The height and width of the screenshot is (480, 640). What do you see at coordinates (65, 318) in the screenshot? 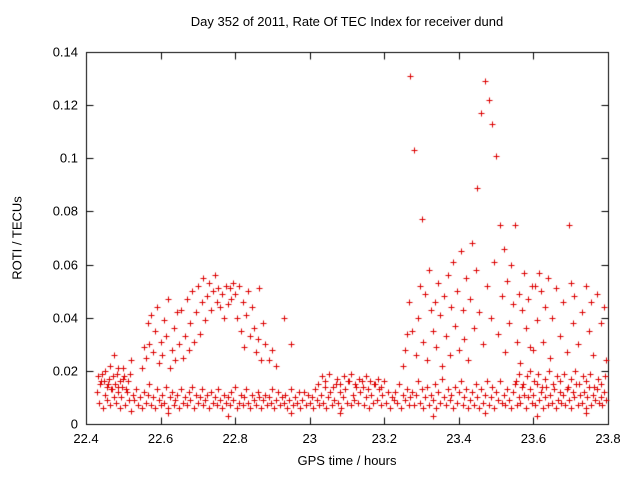
I see `y-tick-label: 0.04` at bounding box center [65, 318].